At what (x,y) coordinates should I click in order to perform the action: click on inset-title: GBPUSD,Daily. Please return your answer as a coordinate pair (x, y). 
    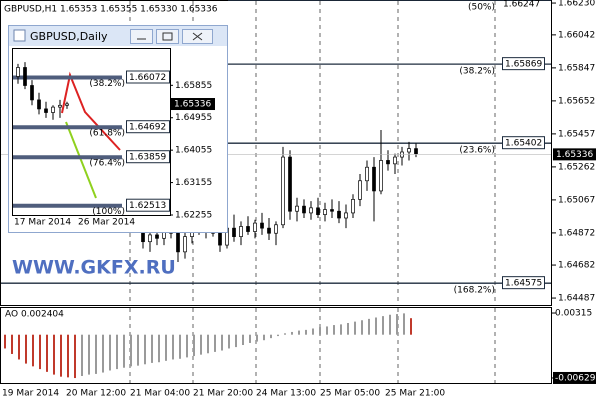
    Looking at the image, I should click on (69, 36).